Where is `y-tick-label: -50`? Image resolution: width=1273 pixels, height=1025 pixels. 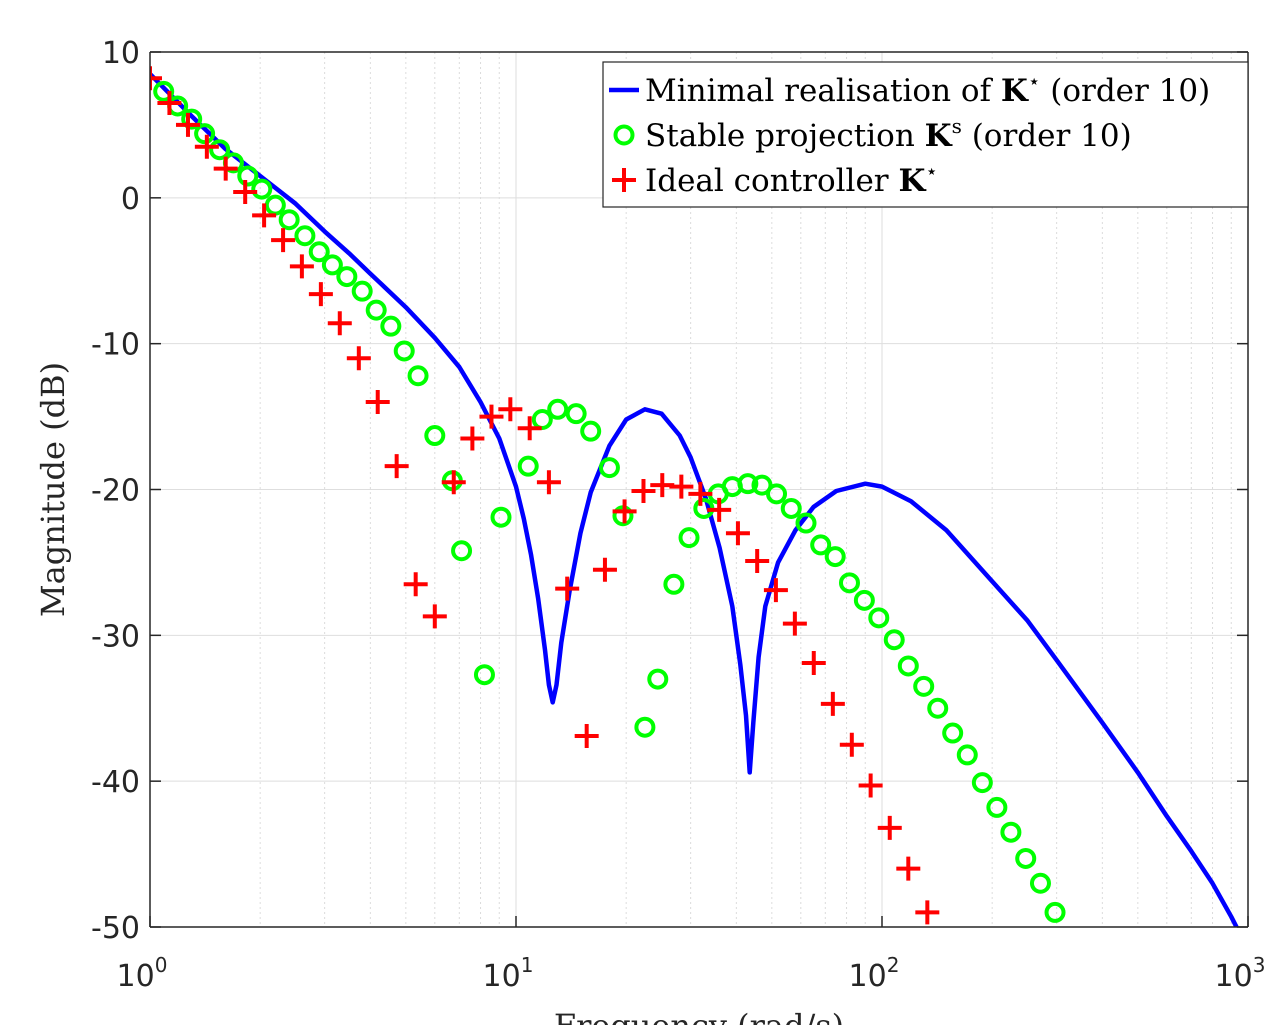
y-tick-label: -50 is located at coordinates (115, 928).